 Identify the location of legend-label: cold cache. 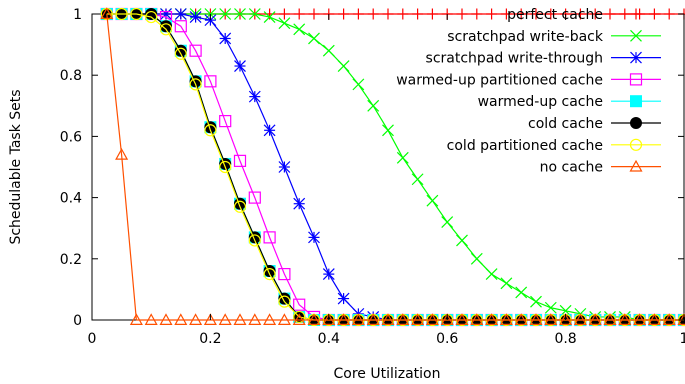
(565, 124).